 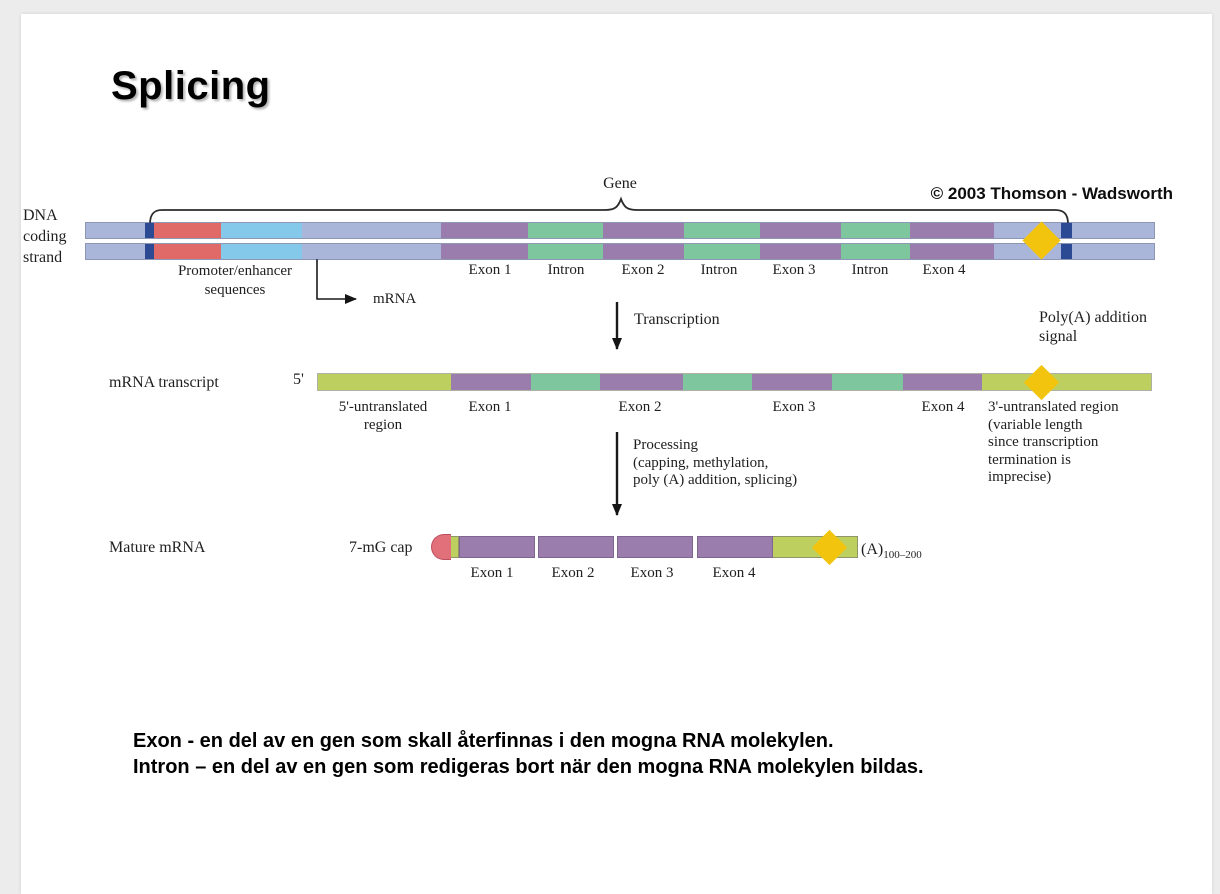 I want to click on dna-bar, so click(x=620, y=241).